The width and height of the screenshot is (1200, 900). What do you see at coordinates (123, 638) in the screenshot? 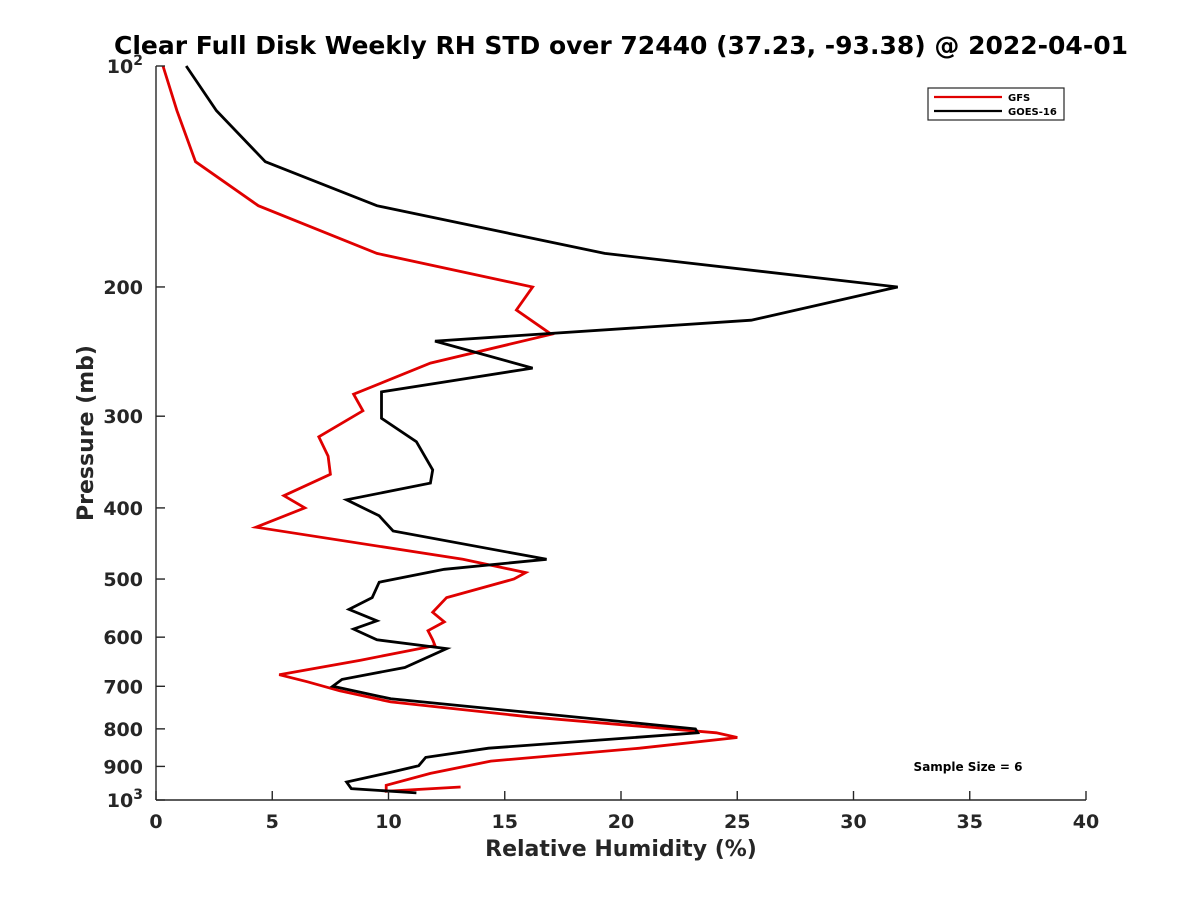
I see `y-tick-label: 600` at bounding box center [123, 638].